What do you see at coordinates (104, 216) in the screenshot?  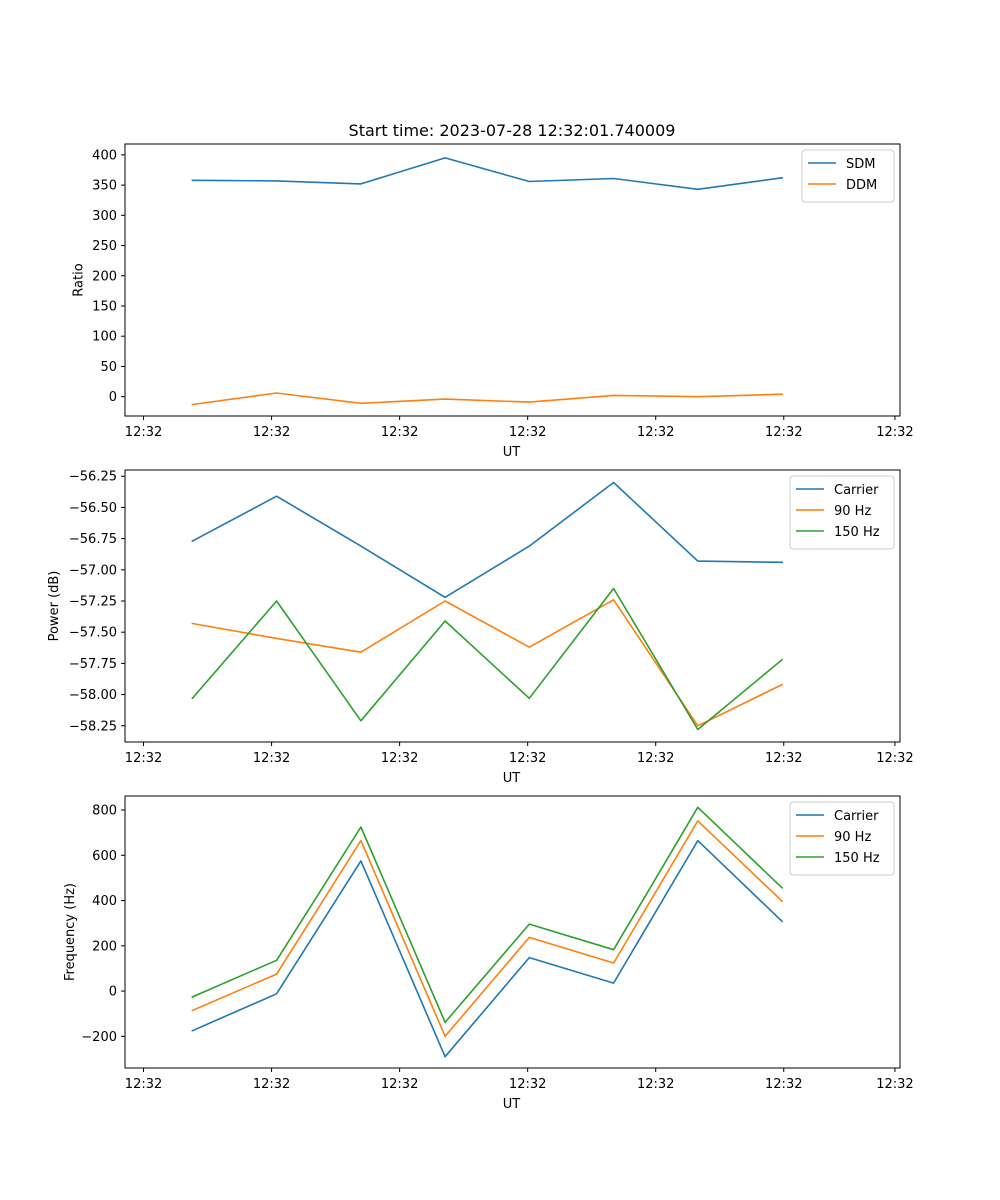 I see `y-tick-label: 300` at bounding box center [104, 216].